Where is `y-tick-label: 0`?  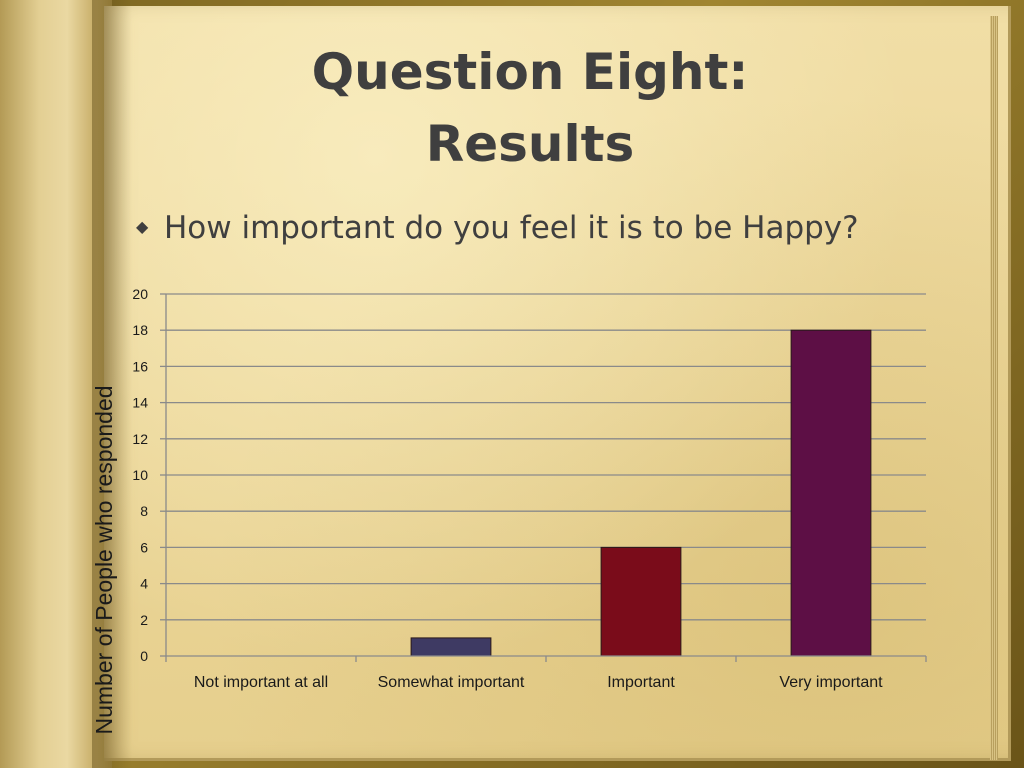
y-tick-label: 0 is located at coordinates (144, 656).